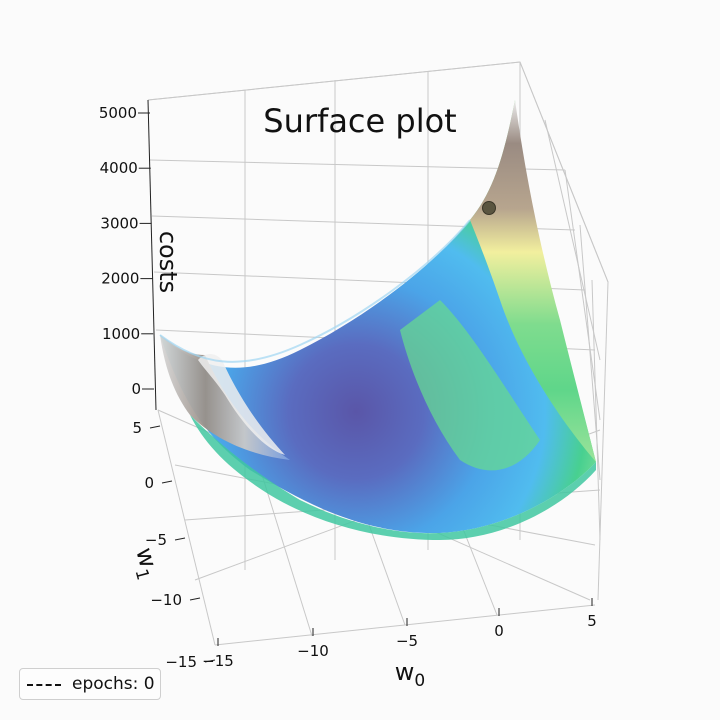 The width and height of the screenshot is (720, 720). I want to click on z-tick-label: 0, so click(136, 389).